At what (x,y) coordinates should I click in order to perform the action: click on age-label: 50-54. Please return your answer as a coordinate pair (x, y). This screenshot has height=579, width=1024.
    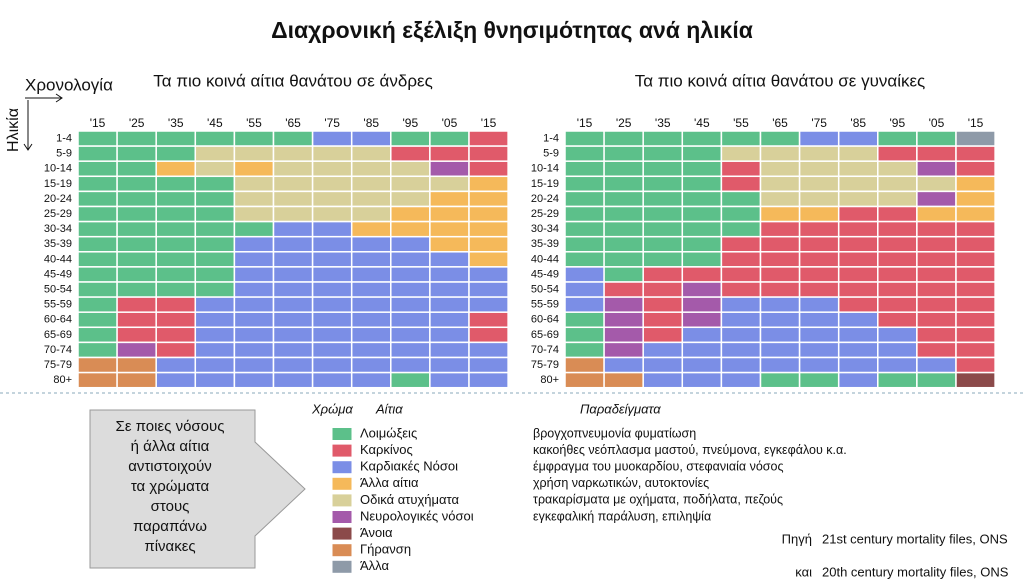
    Looking at the image, I should click on (58, 289).